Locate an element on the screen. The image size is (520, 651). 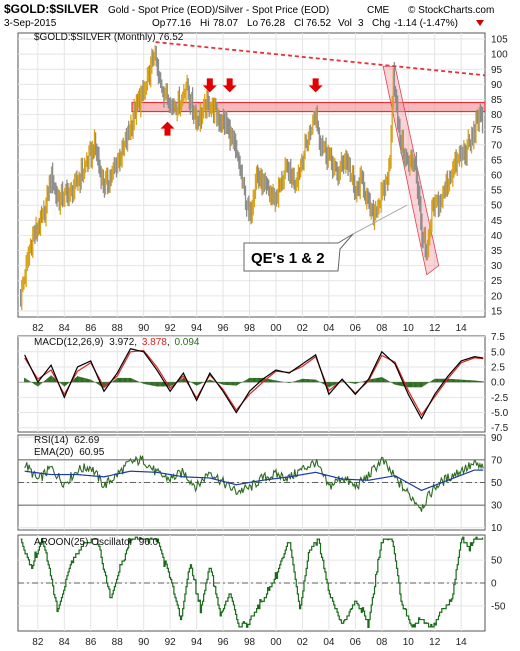
y-tick-label: 50 is located at coordinates (497, 206).